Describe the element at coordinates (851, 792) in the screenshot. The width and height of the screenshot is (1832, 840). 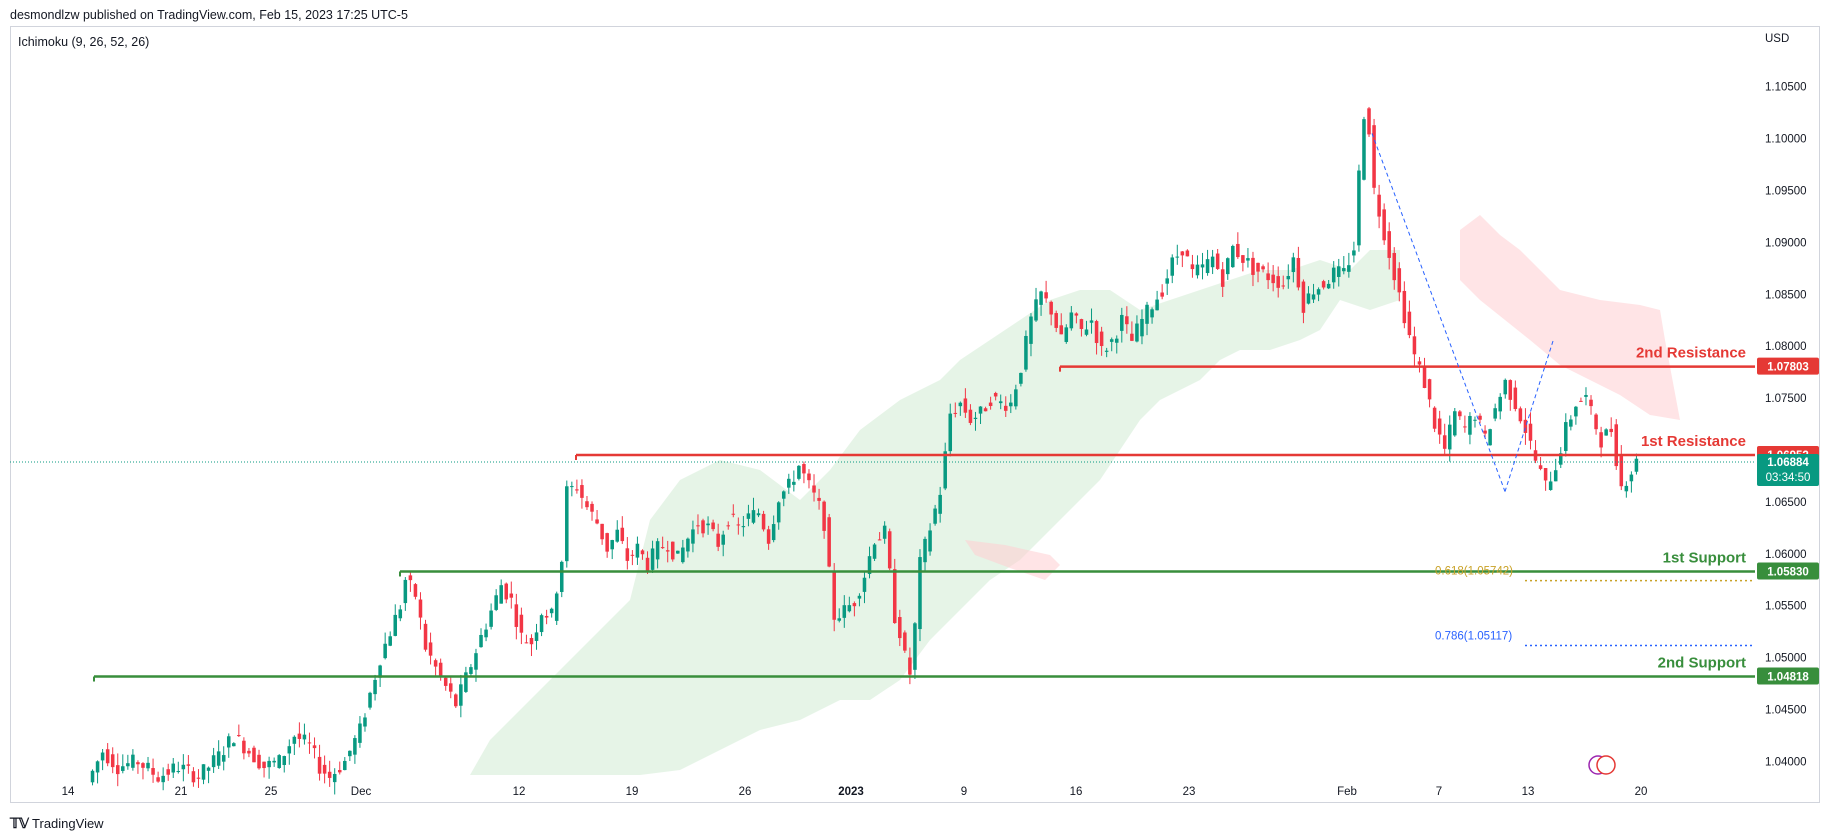
I see `x-tick-label: 2023` at that location.